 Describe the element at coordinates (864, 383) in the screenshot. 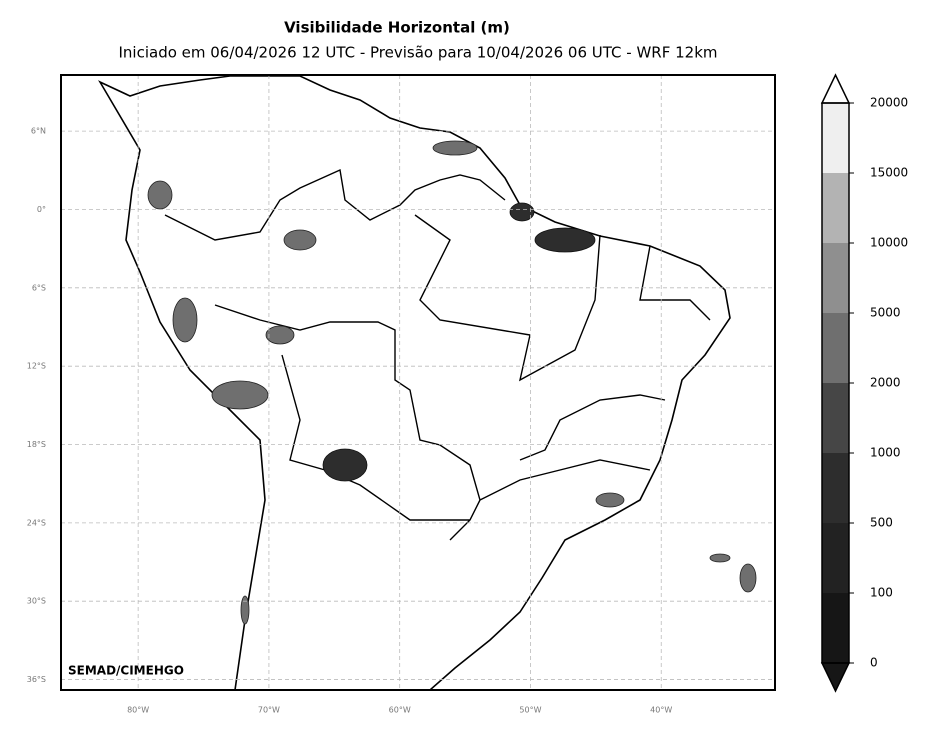

I see `colorbar: 0 100 500 1000 2000 5000 10000 15000 20000` at that location.